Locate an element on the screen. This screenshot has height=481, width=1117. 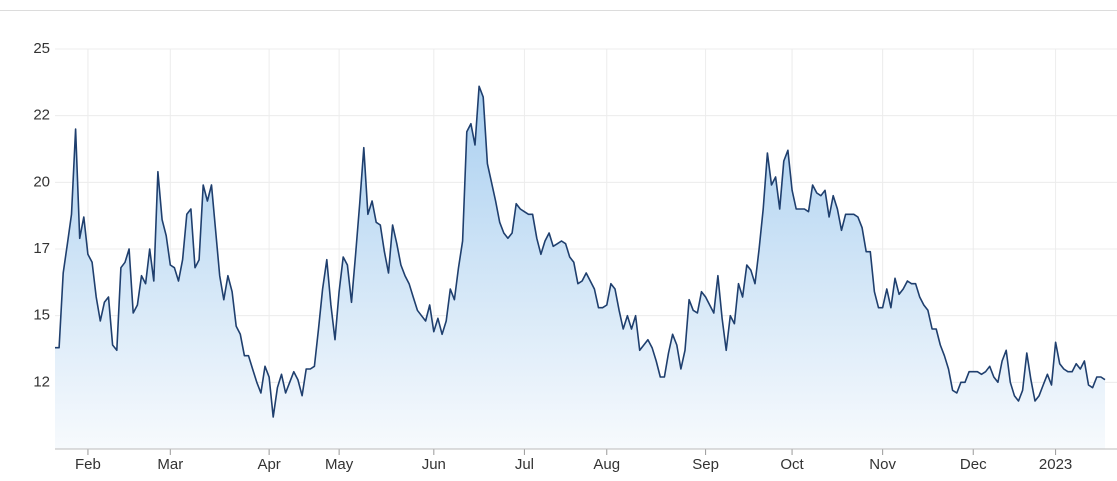
x-tick-label: Mar is located at coordinates (170, 464).